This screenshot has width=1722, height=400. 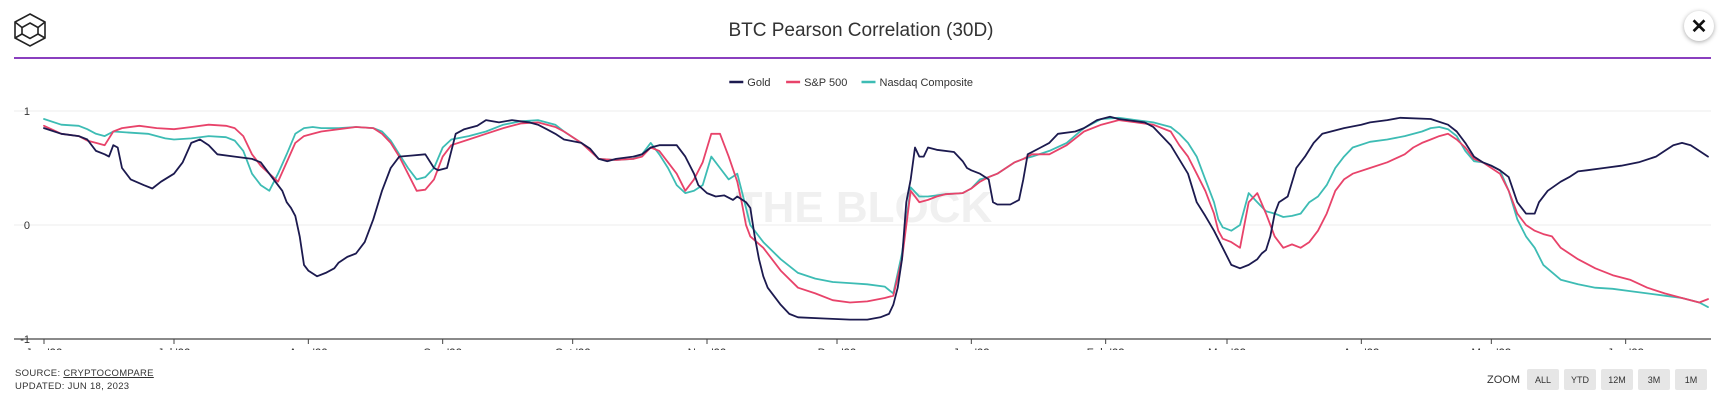 I want to click on x-tick-label: Aug '22, so click(x=308, y=349).